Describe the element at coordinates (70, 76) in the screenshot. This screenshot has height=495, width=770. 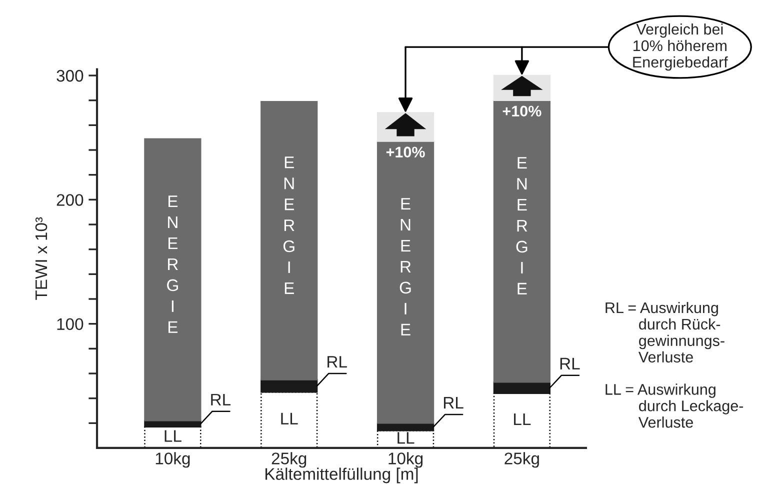
I see `y-tick-label: 300` at that location.